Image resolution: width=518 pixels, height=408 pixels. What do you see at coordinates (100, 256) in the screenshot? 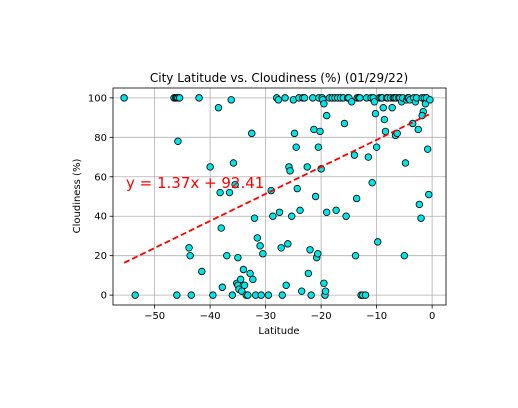
I see `y-tick-label: 20` at bounding box center [100, 256].